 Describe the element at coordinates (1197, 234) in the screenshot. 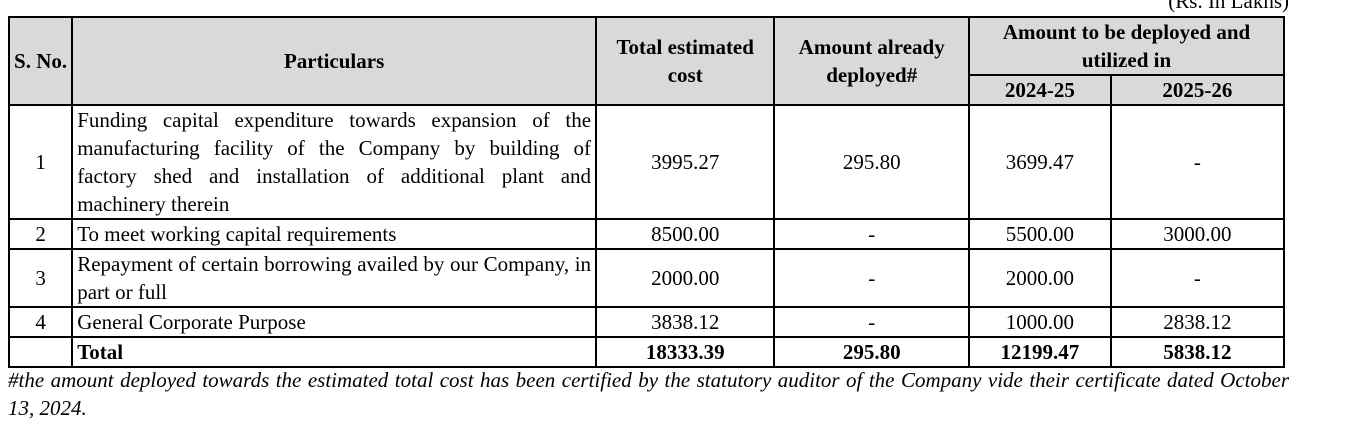

I see `row-year-2025-26: 3000.00` at that location.